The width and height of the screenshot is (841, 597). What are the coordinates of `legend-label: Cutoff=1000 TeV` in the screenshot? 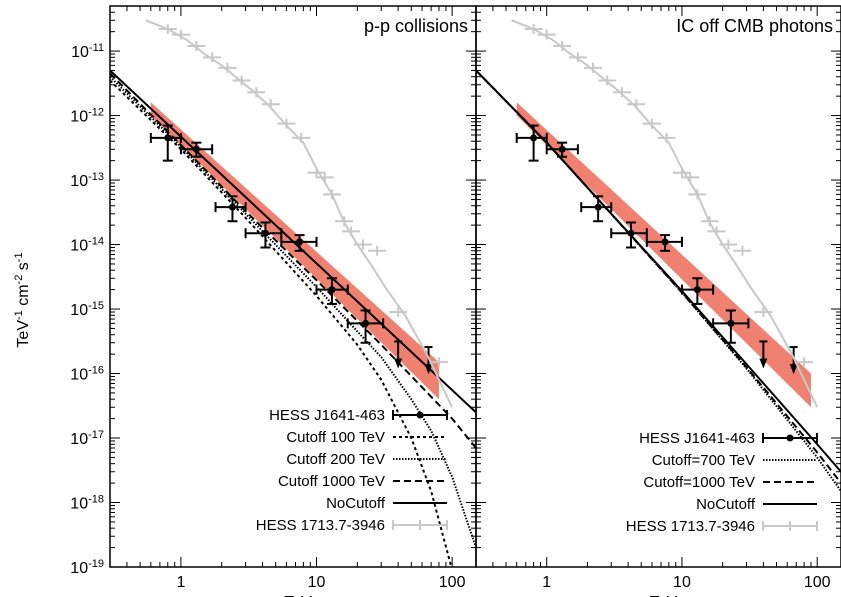 It's located at (699, 482).